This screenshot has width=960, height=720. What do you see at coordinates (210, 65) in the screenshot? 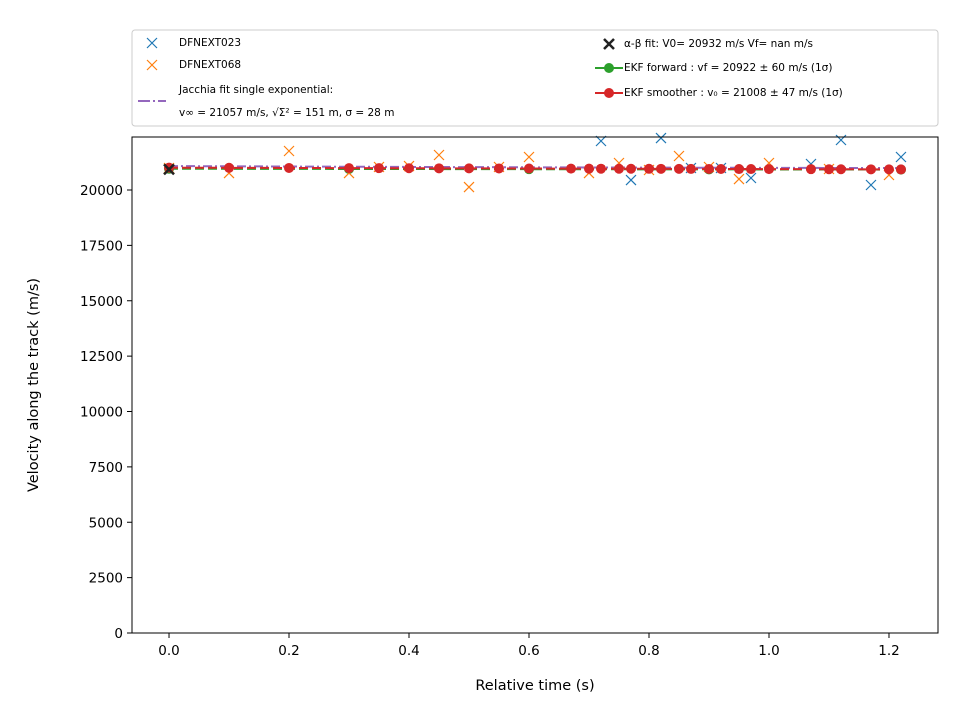
I see `legend-label: DFNEXT068` at bounding box center [210, 65].